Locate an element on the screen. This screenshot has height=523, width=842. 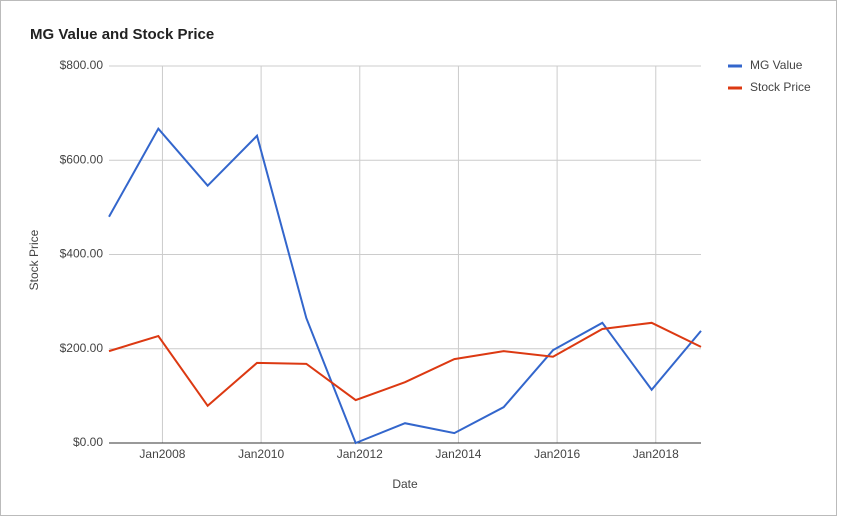
x-tick-label: Jan2018 is located at coordinates (656, 454).